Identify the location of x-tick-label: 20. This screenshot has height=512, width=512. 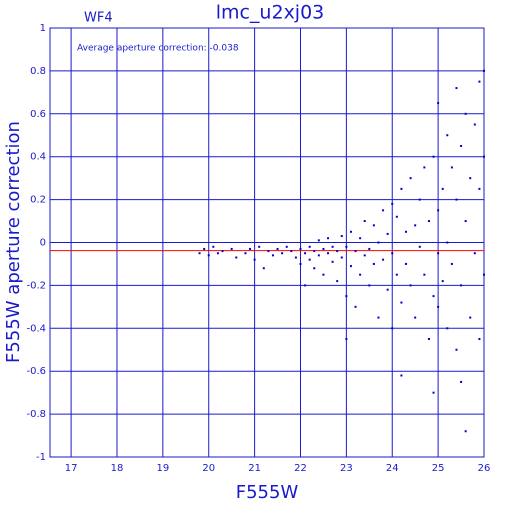
(208, 468).